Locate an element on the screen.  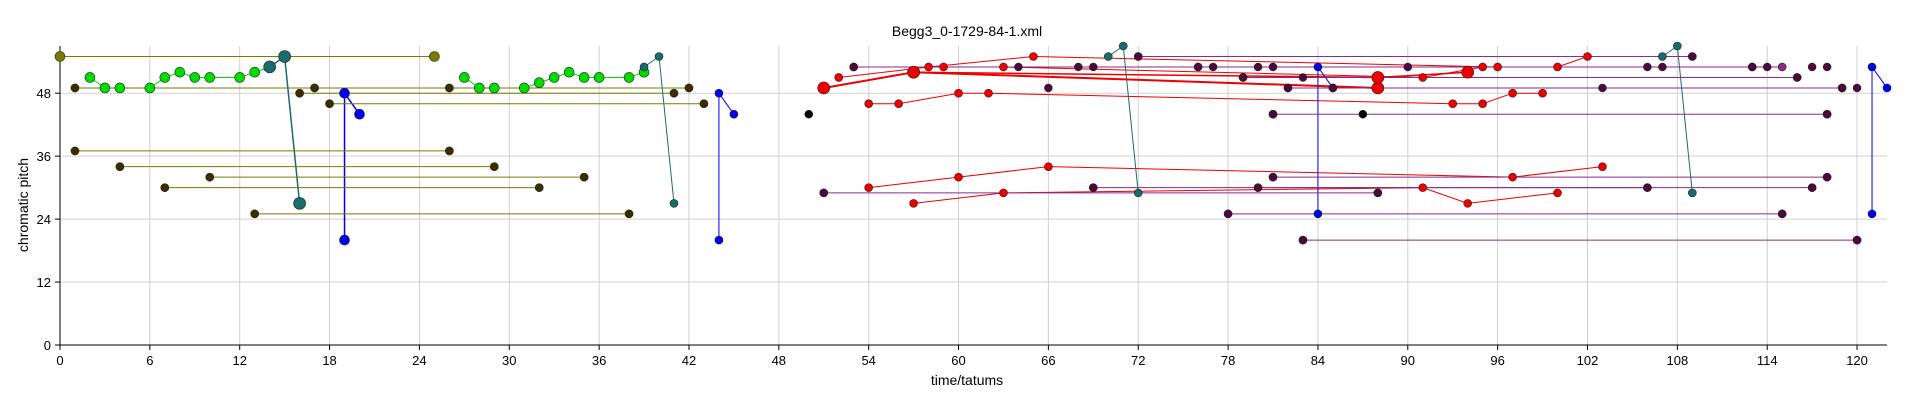
x-tick-label: 108 is located at coordinates (1677, 360).